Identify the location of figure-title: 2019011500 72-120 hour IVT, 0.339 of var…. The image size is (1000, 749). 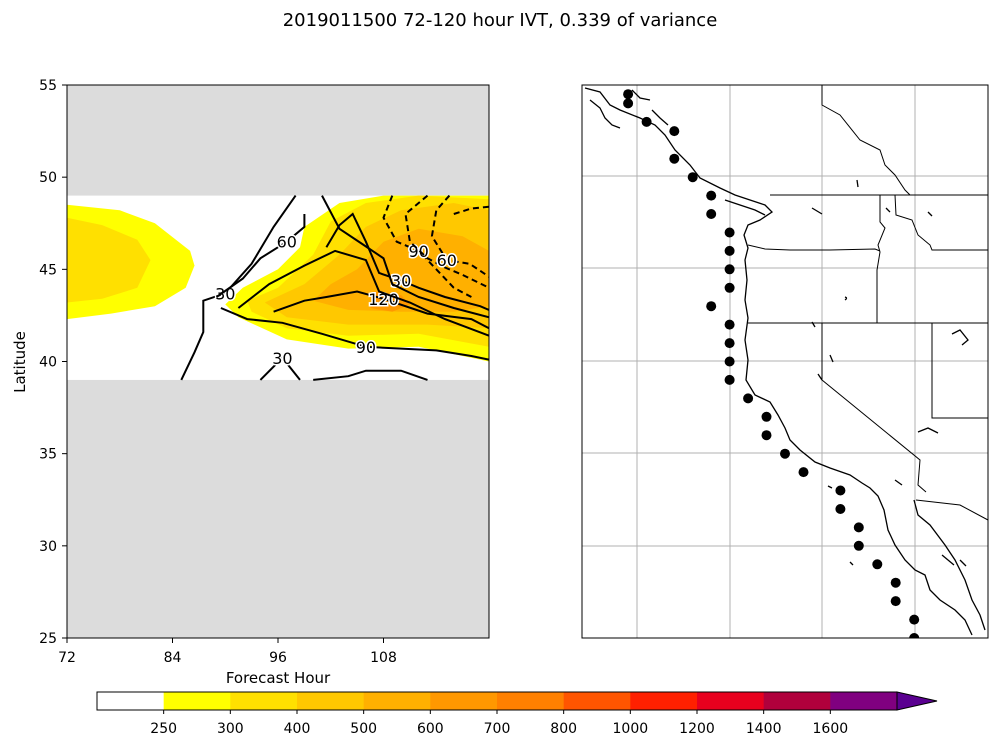
(500, 20).